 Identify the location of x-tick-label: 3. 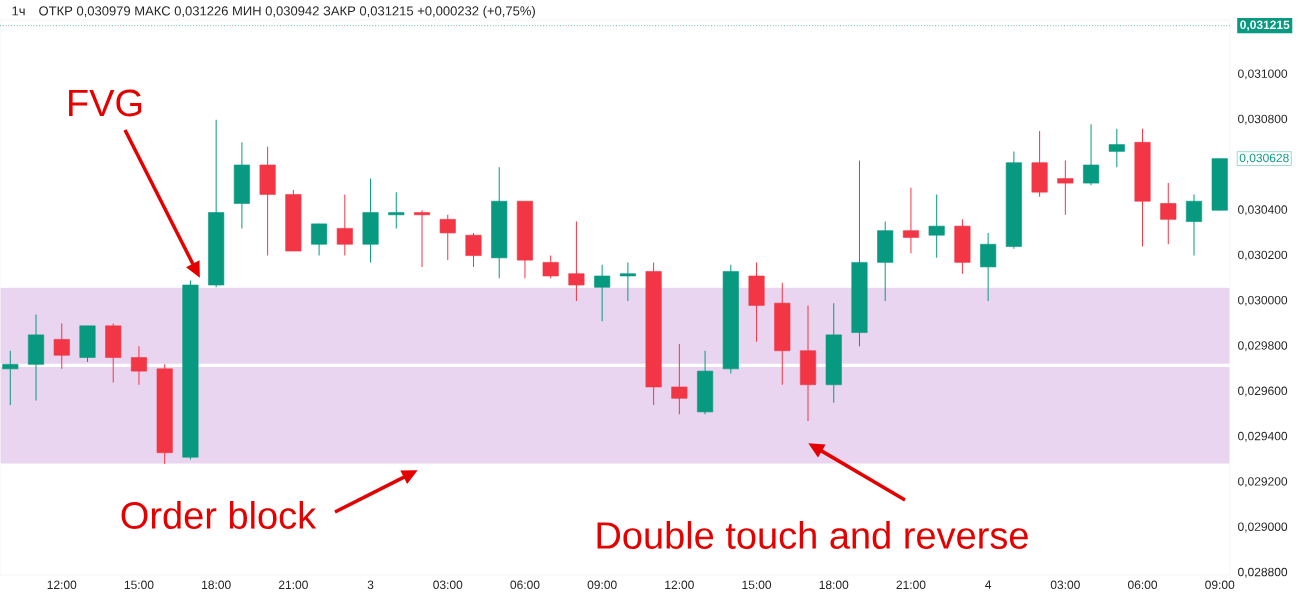
(370, 585).